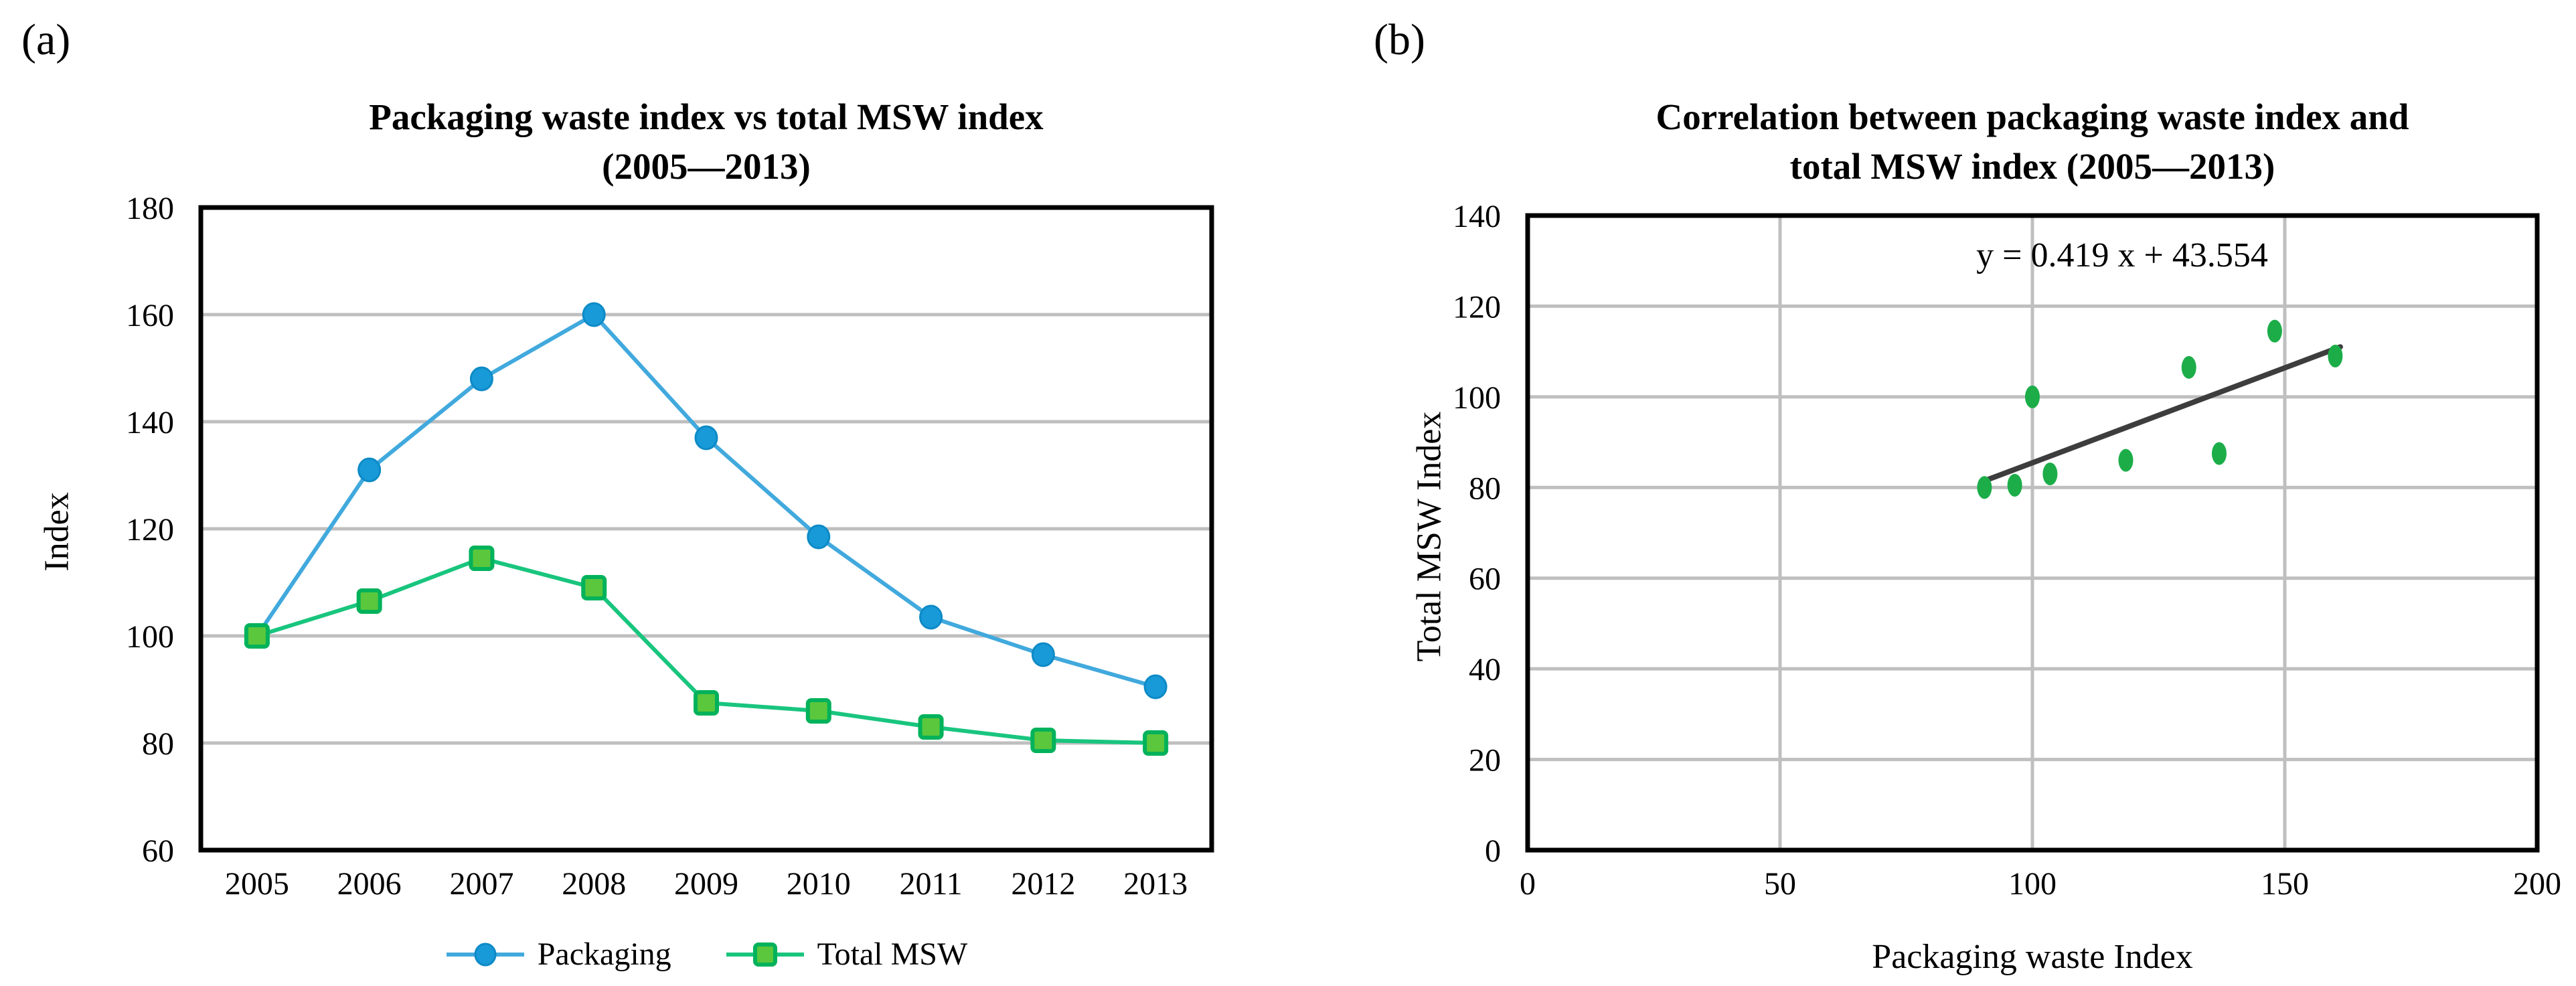 Image resolution: width=2576 pixels, height=986 pixels. I want to click on series-total-msw, so click(707, 651).